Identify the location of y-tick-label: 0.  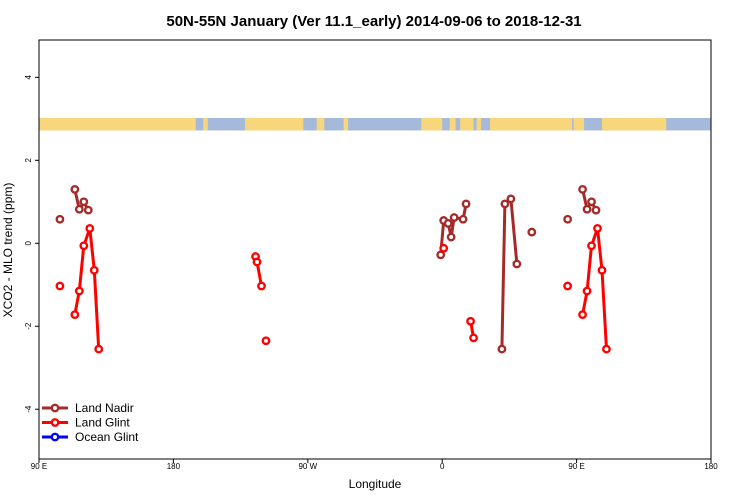
(28, 243).